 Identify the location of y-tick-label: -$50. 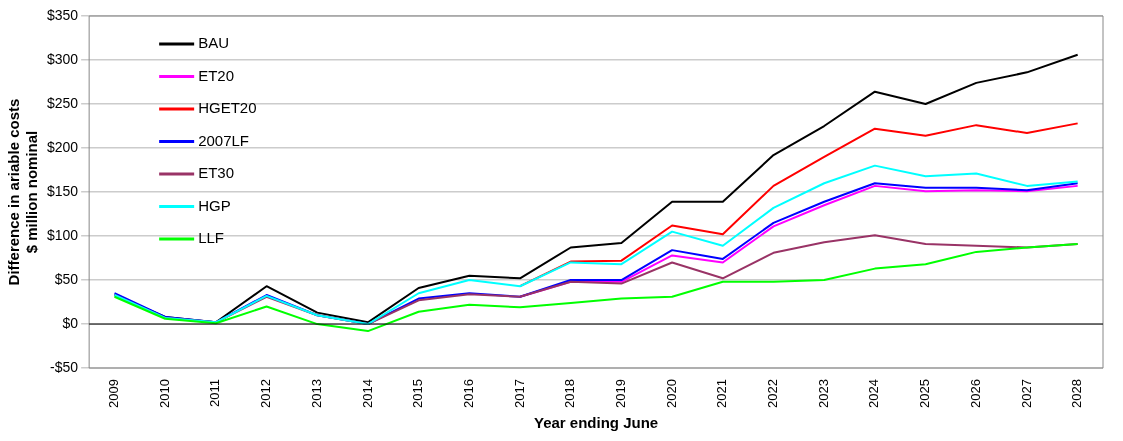
(64, 366).